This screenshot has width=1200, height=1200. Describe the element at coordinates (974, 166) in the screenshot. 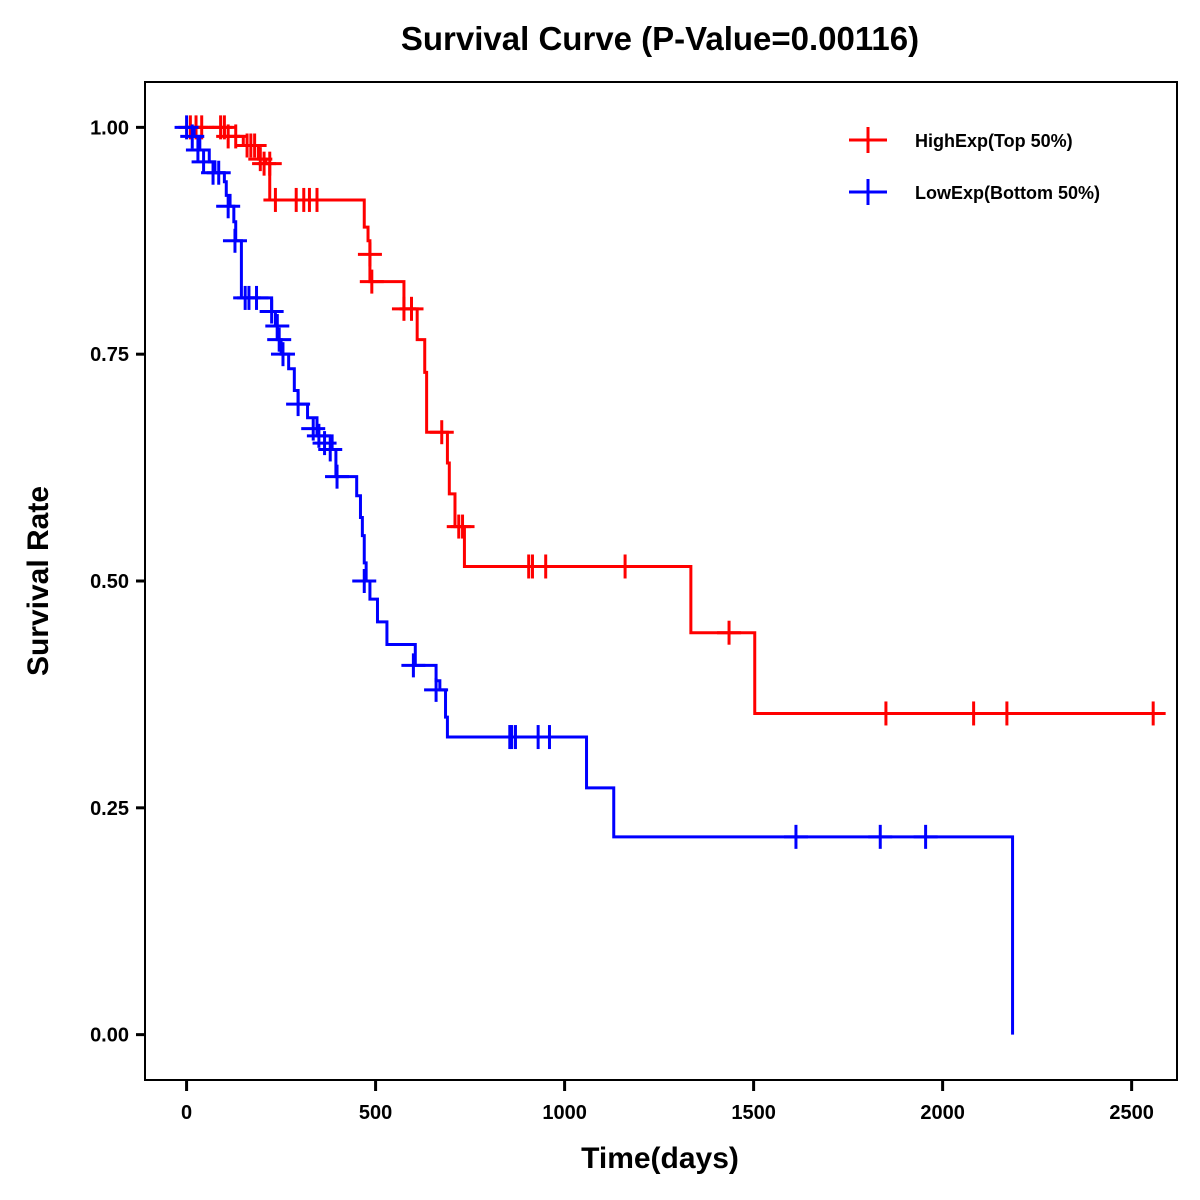

I see `legend: HighExp(Top 50%) LowExp(Bottom 50%)` at that location.